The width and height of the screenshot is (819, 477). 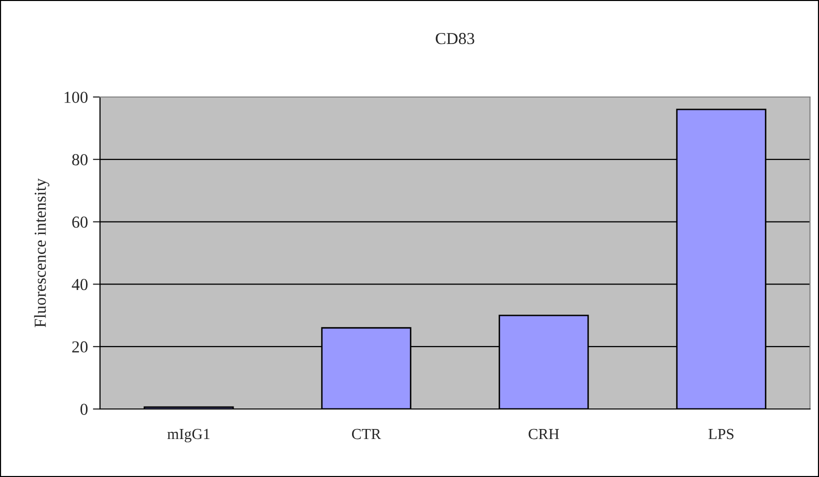 What do you see at coordinates (455, 38) in the screenshot?
I see `chart-title: CD83` at bounding box center [455, 38].